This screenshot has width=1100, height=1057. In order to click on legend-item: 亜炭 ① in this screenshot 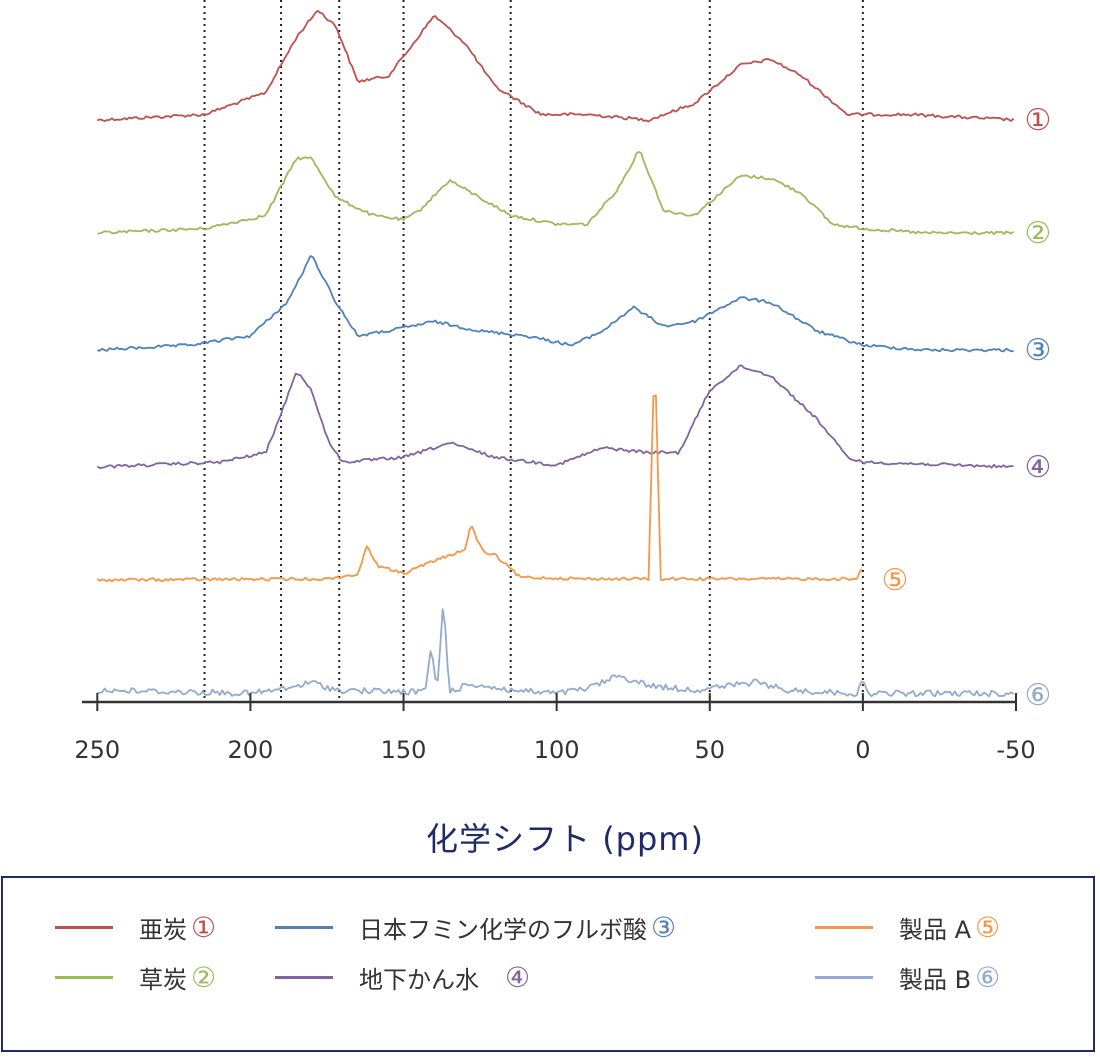, I will do `click(135, 927)`.